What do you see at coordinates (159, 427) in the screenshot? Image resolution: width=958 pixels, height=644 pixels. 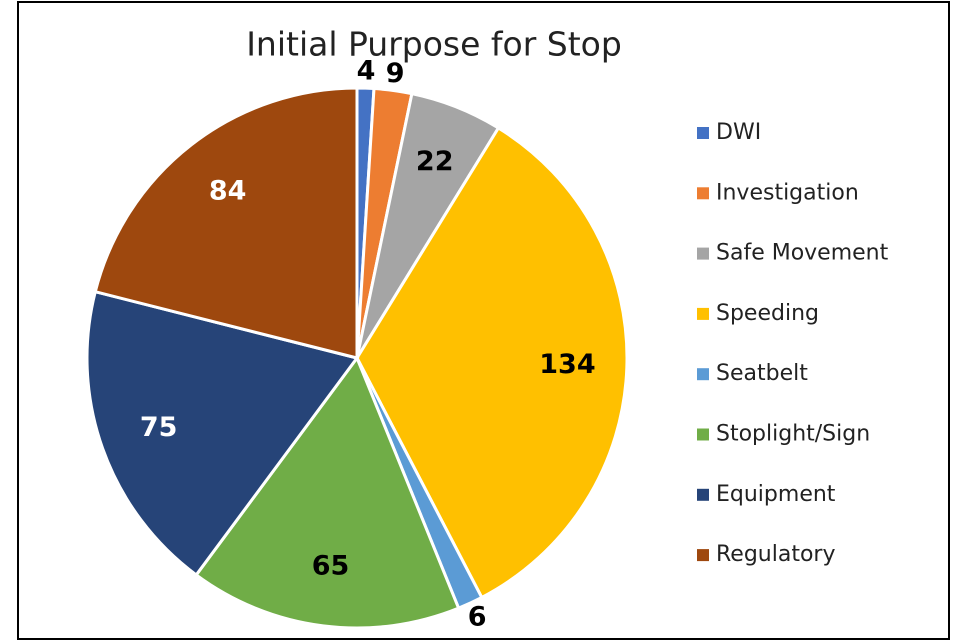 I see `data-label: 75` at bounding box center [159, 427].